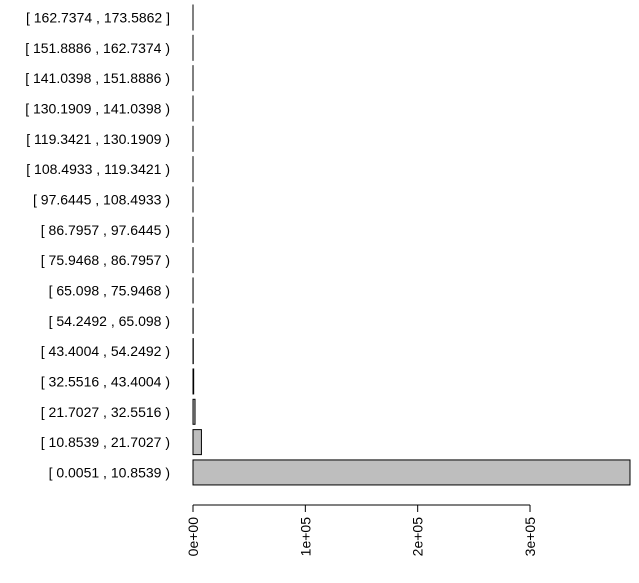  What do you see at coordinates (97, 108) in the screenshot?
I see `category-label-12: [ 130.1909 , 141.0398 )` at bounding box center [97, 108].